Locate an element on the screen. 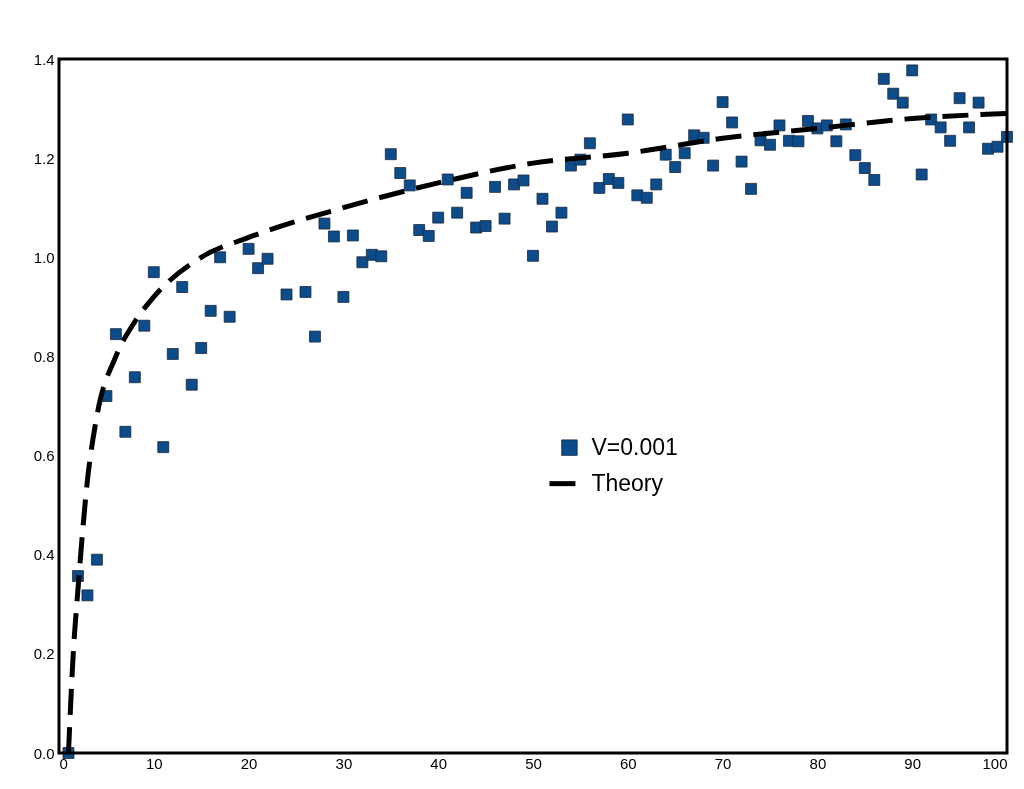 The width and height of the screenshot is (1024, 789). y-tick-label: 1.4 is located at coordinates (44, 59).